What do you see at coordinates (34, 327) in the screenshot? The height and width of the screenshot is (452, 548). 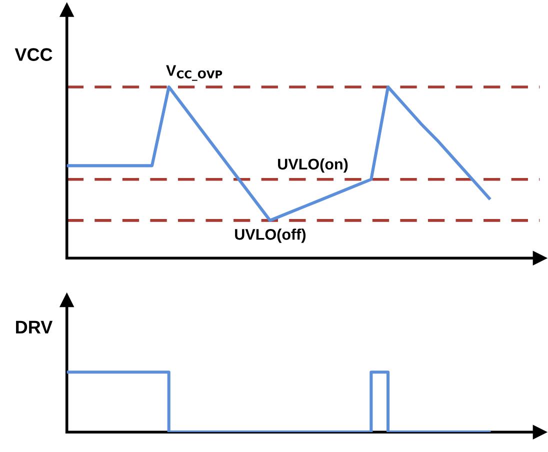 I see `y-axis-title: DRV` at bounding box center [34, 327].